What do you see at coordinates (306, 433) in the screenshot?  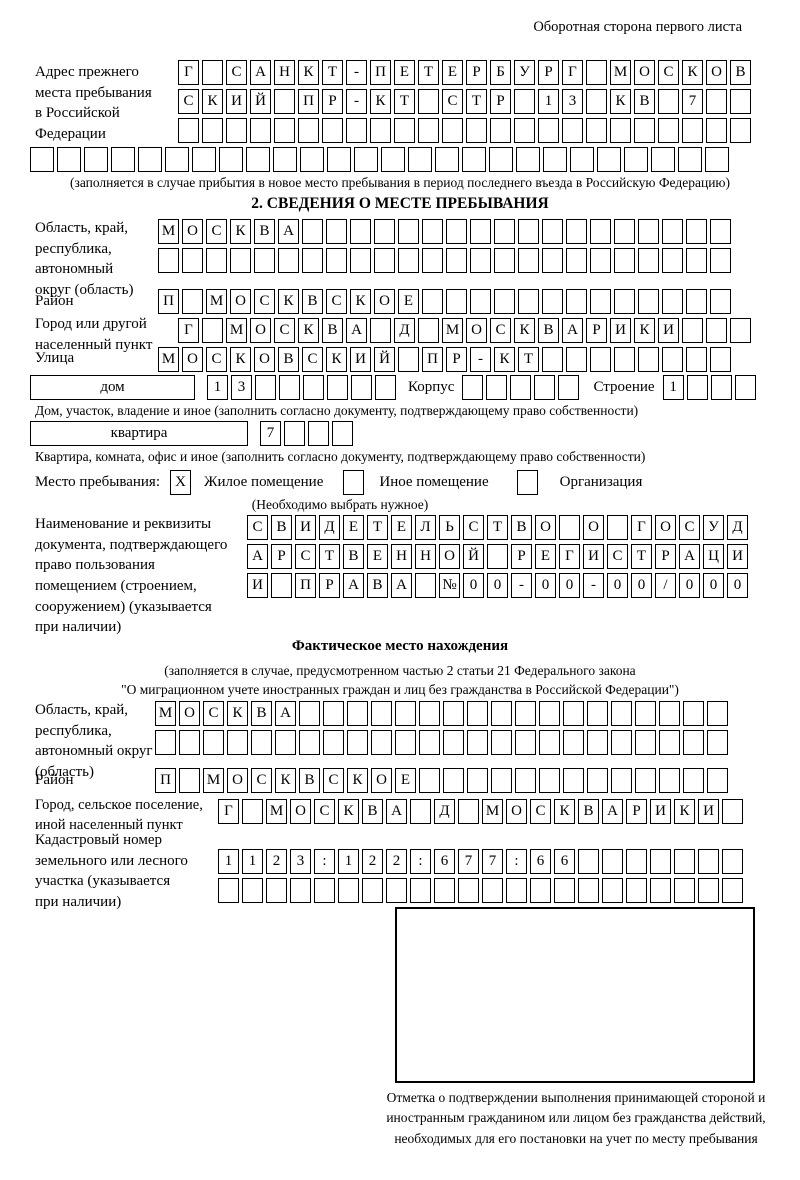 I see `apartment-cells: 7` at bounding box center [306, 433].